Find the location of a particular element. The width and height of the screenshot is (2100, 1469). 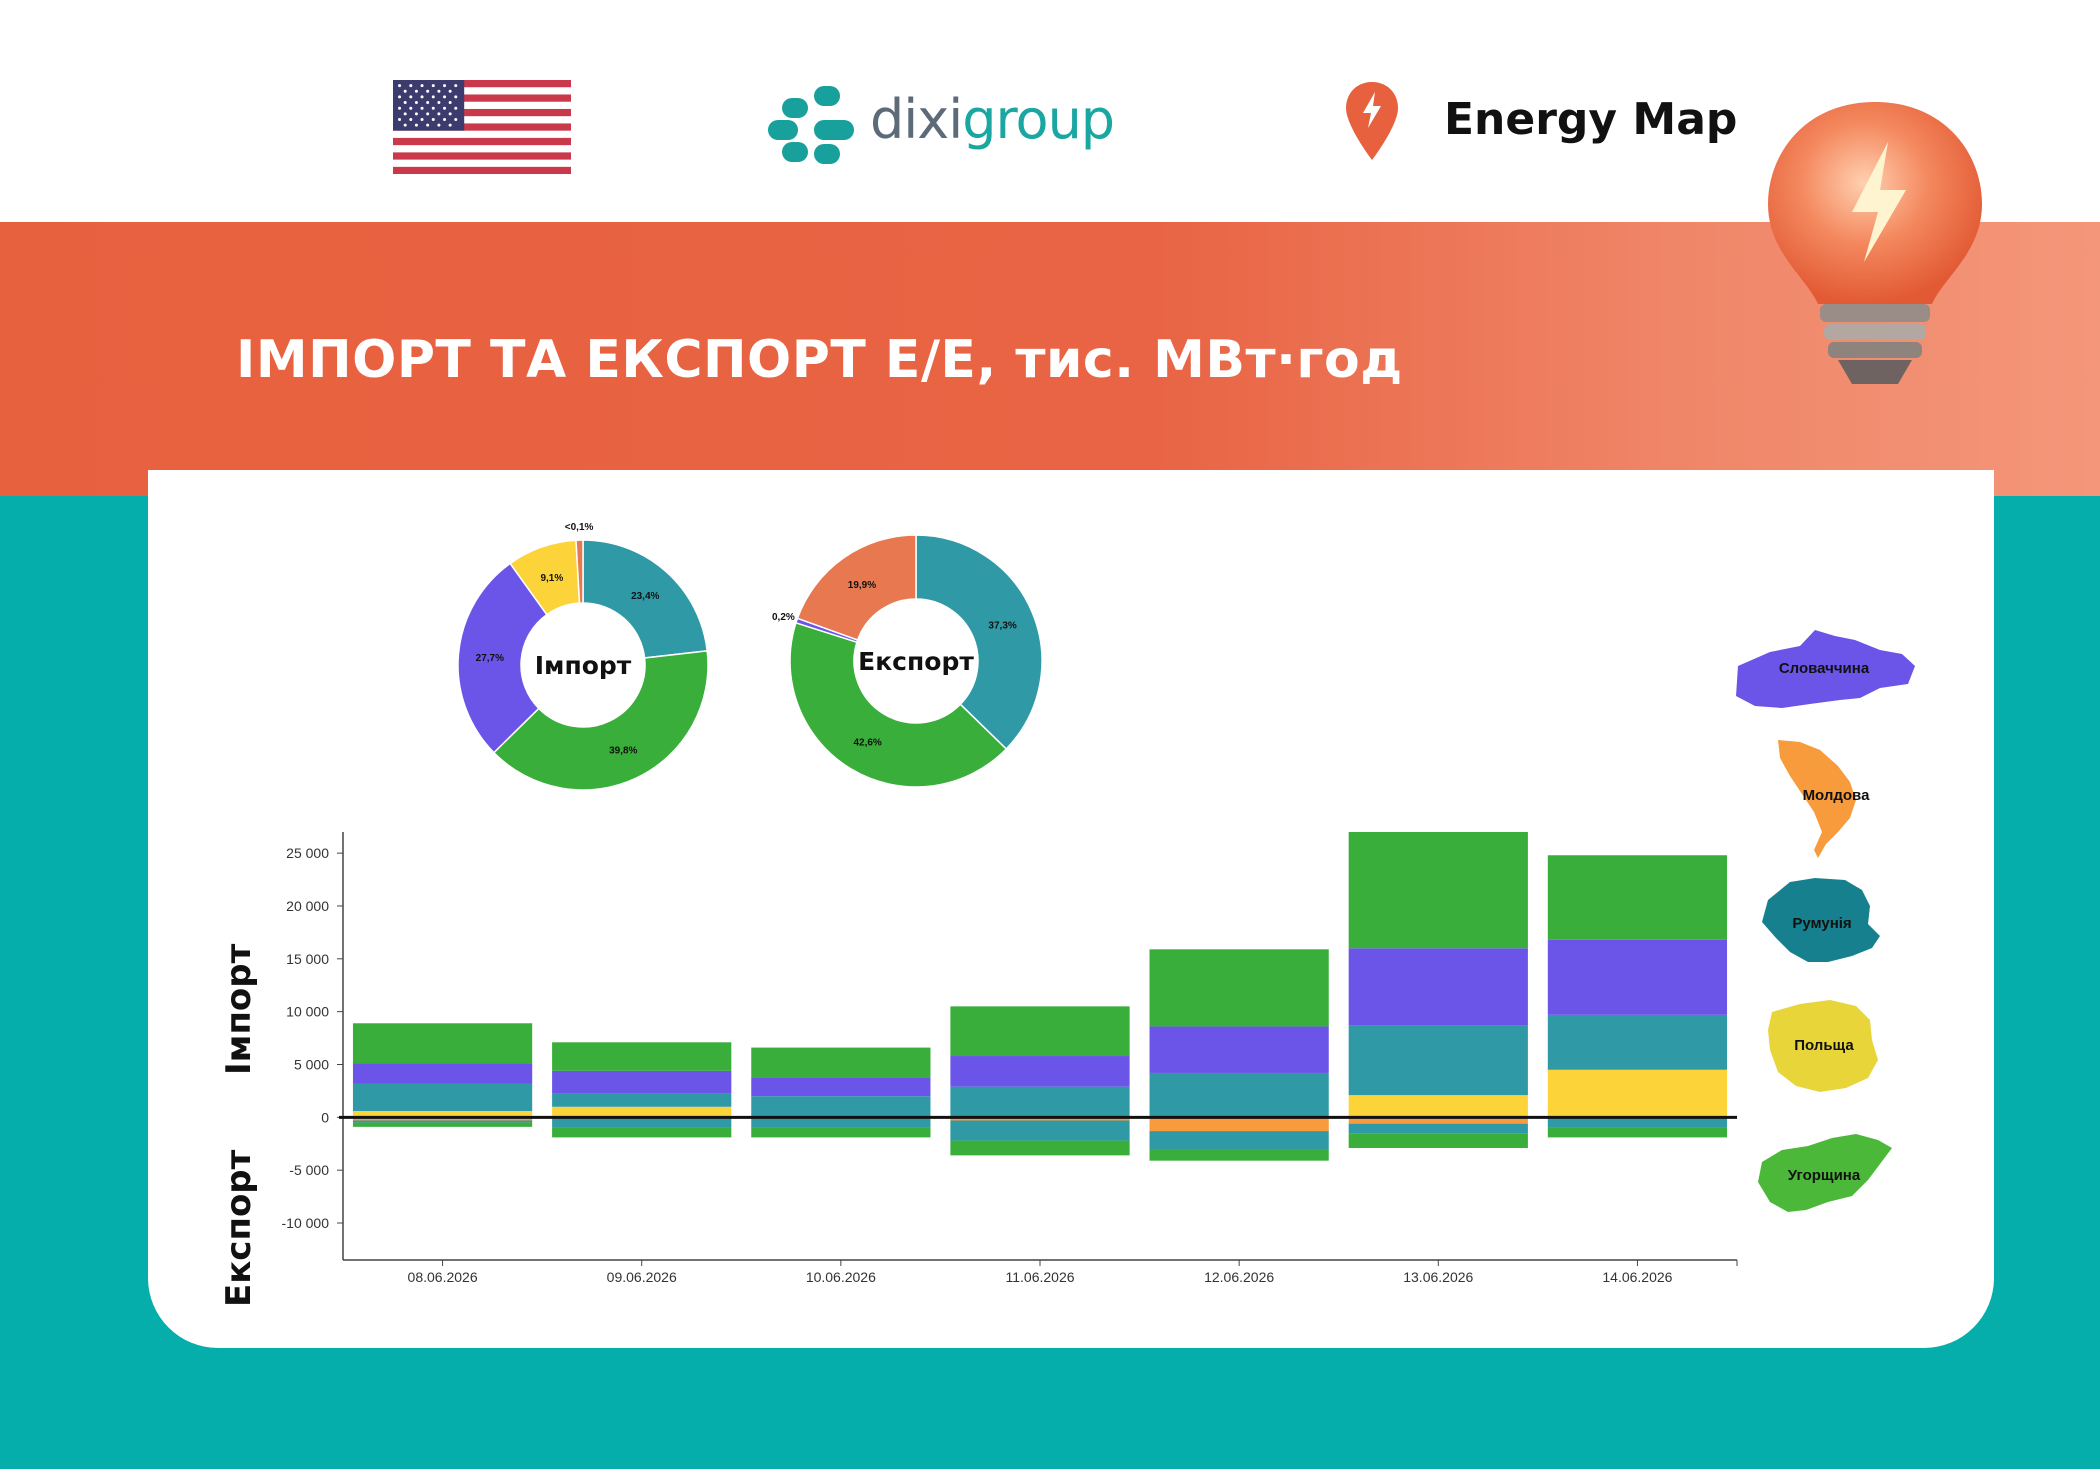

us-flag-icon is located at coordinates (482, 127).